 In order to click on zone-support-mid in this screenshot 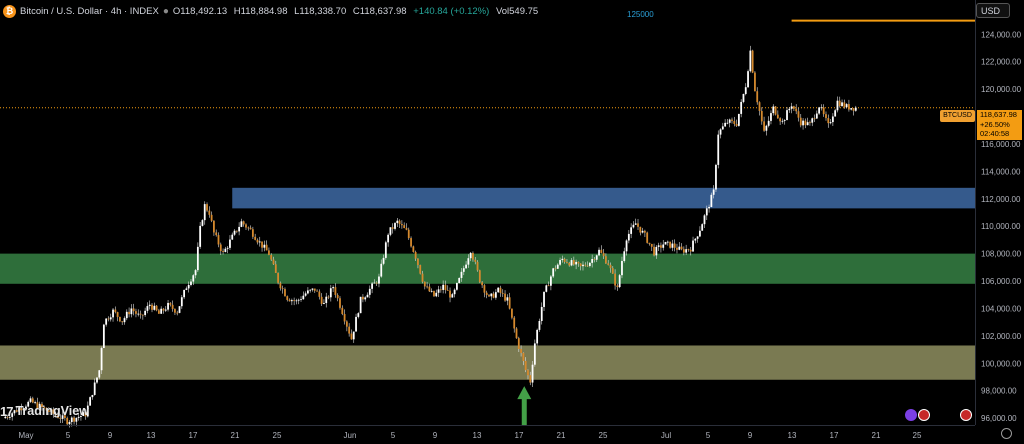, I will do `click(487, 268)`.